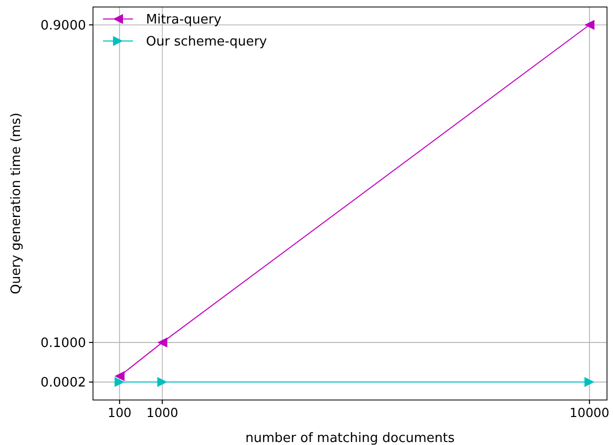 The height and width of the screenshot is (445, 613). I want to click on y-tick-label: 0.9000, so click(63, 26).